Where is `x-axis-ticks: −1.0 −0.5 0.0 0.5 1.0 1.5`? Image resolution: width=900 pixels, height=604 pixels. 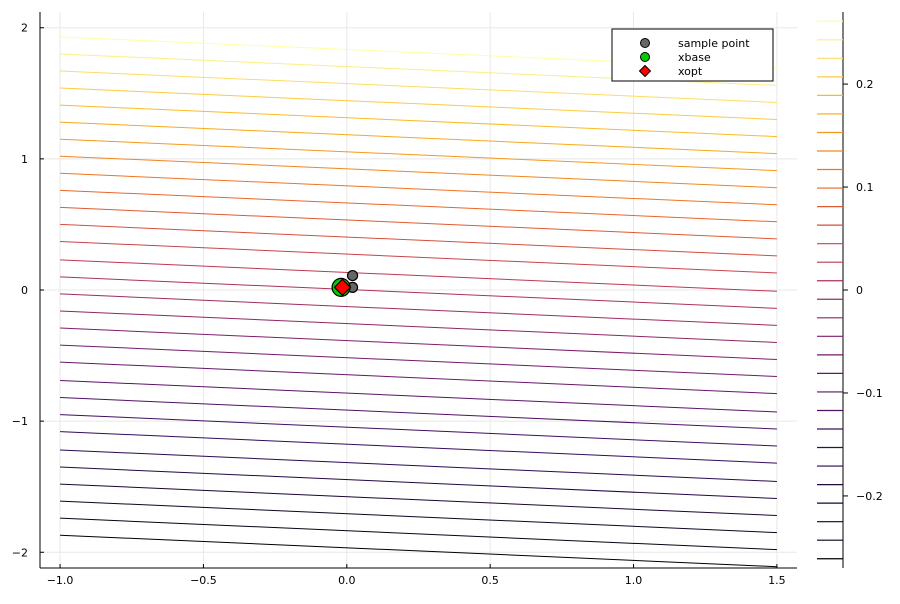
x-axis-ticks: −1.0 −0.5 0.0 0.5 1.0 1.5 is located at coordinates (416, 575).